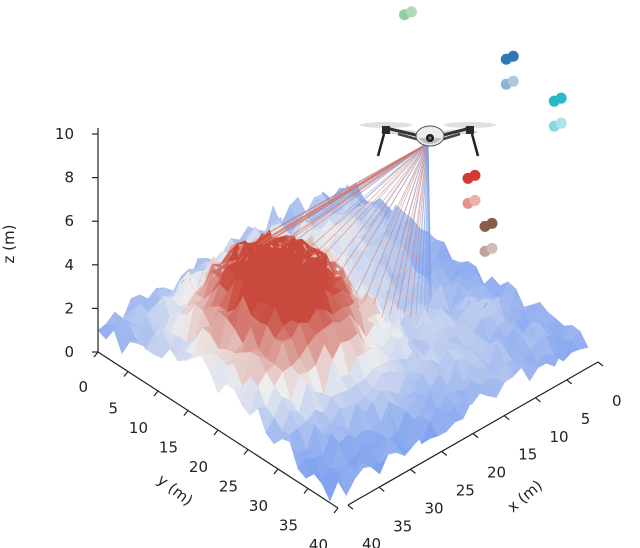 The height and width of the screenshot is (548, 640). What do you see at coordinates (113, 409) in the screenshot?
I see `y-tick-label: 5` at bounding box center [113, 409].